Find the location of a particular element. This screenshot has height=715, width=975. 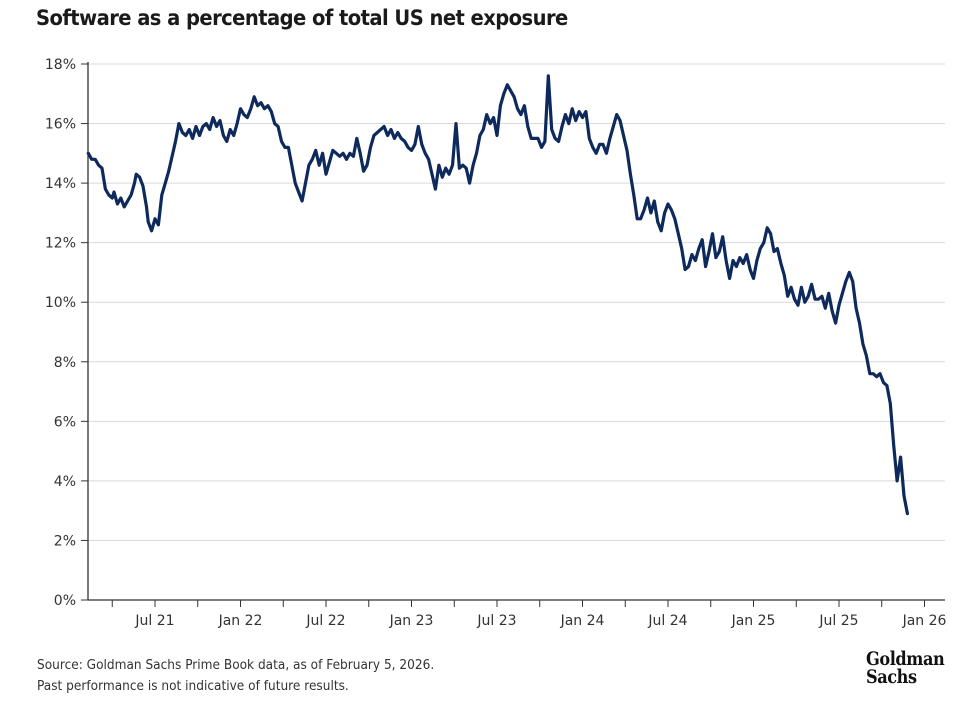

y-tick-label: 8% is located at coordinates (65, 363).